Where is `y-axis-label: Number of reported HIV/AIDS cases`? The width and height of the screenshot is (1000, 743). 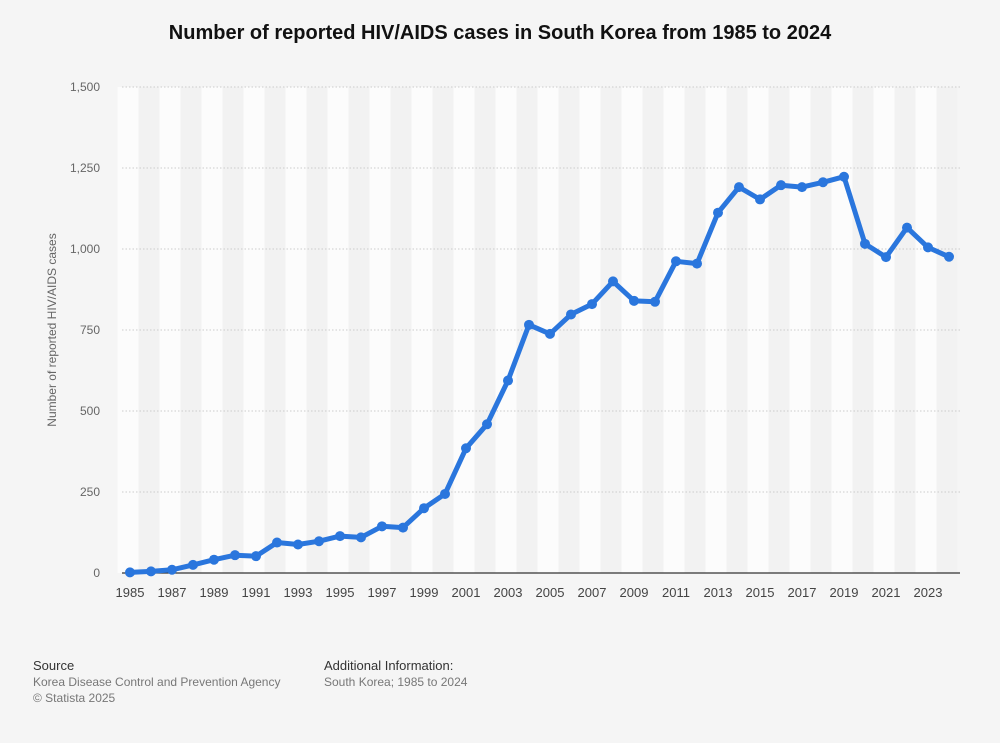 y-axis-label: Number of reported HIV/AIDS cases is located at coordinates (52, 330).